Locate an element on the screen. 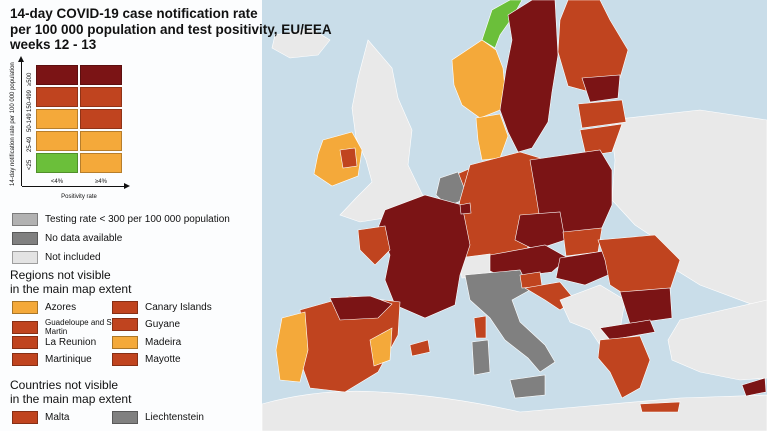 The image size is (767, 431). map-region-ireland is located at coordinates (338, 159).